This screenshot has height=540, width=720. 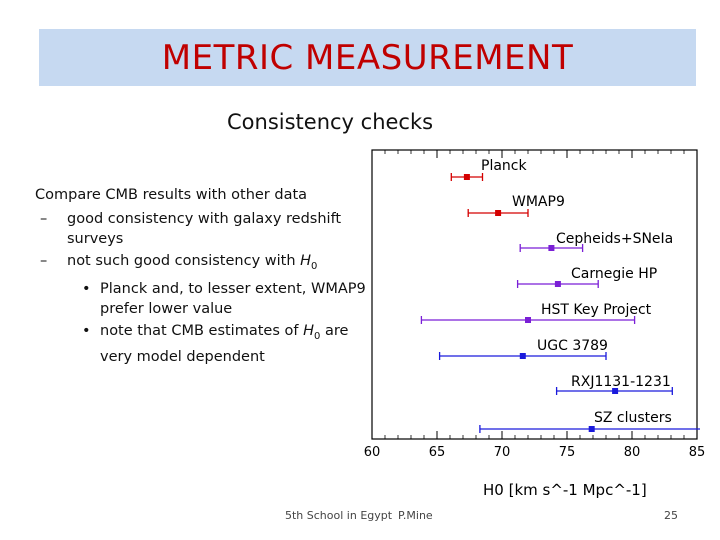 What do you see at coordinates (557, 284) in the screenshot?
I see `point-carnegie-hp` at bounding box center [557, 284].